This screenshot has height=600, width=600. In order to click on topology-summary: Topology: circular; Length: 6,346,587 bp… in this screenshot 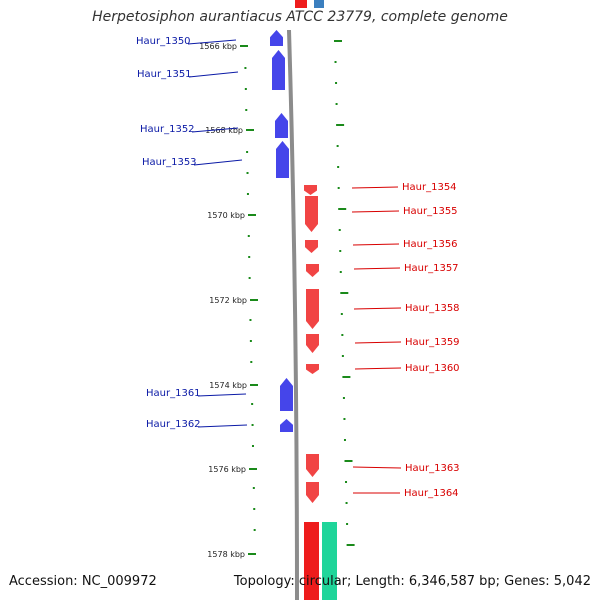, I will do `click(412, 581)`.